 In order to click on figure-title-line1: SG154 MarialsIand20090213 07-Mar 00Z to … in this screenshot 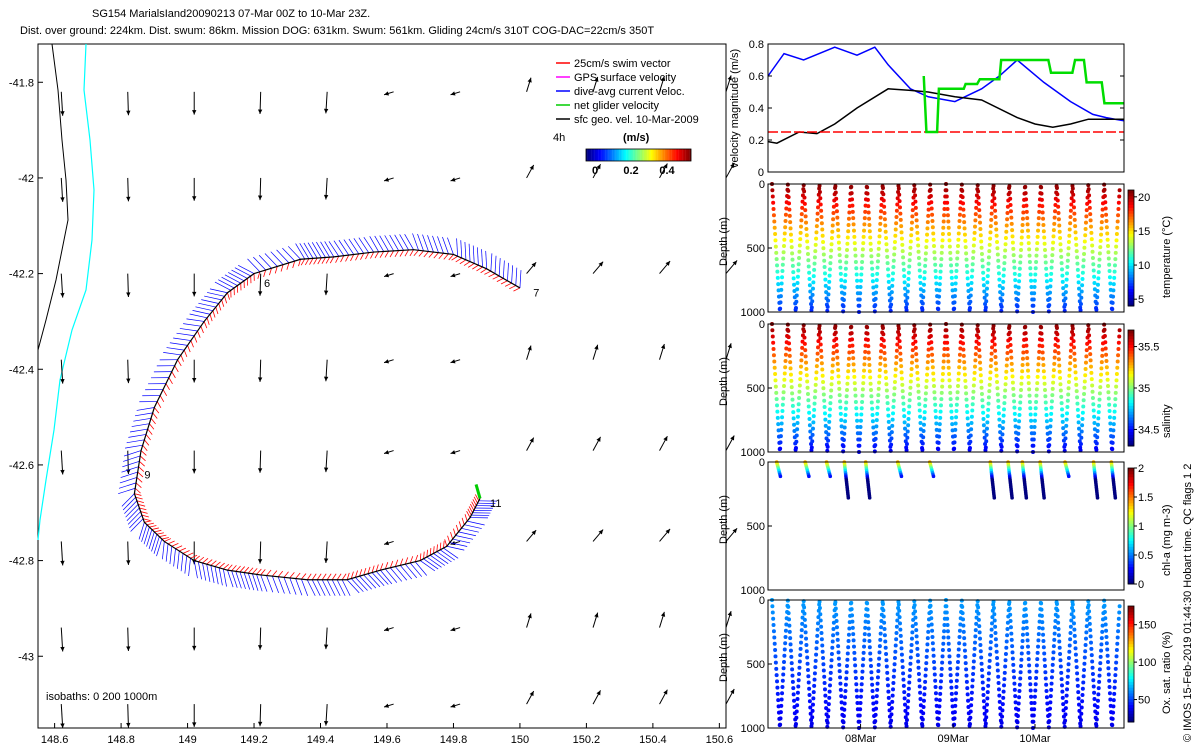, I will do `click(231, 14)`.